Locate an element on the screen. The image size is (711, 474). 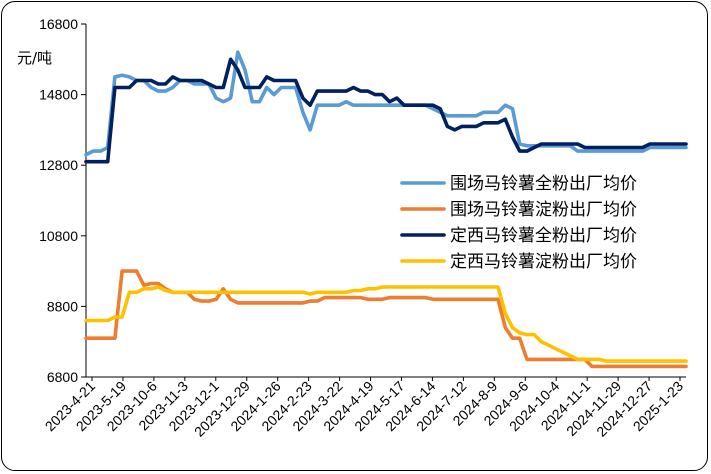
legend-label-3: 定西马铃薯全粉出厂均价 is located at coordinates (543, 236).